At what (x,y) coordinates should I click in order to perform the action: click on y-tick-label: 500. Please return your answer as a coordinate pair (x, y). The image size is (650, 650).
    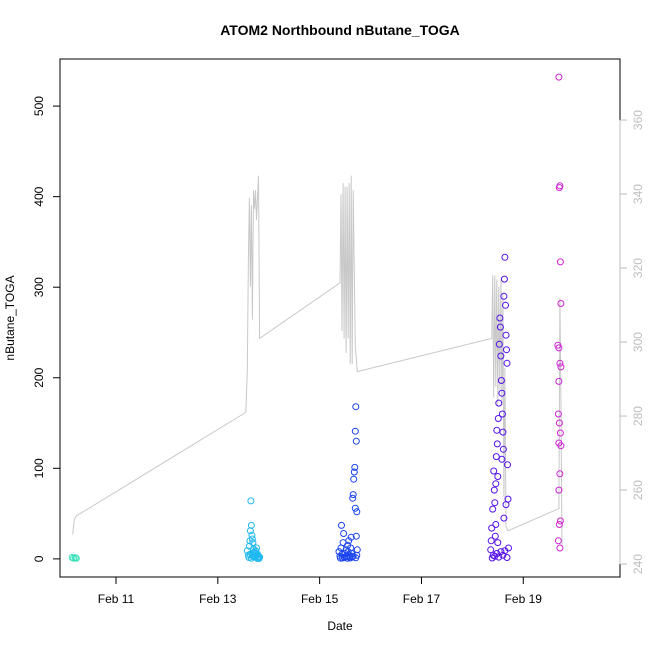
    Looking at the image, I should click on (39, 106).